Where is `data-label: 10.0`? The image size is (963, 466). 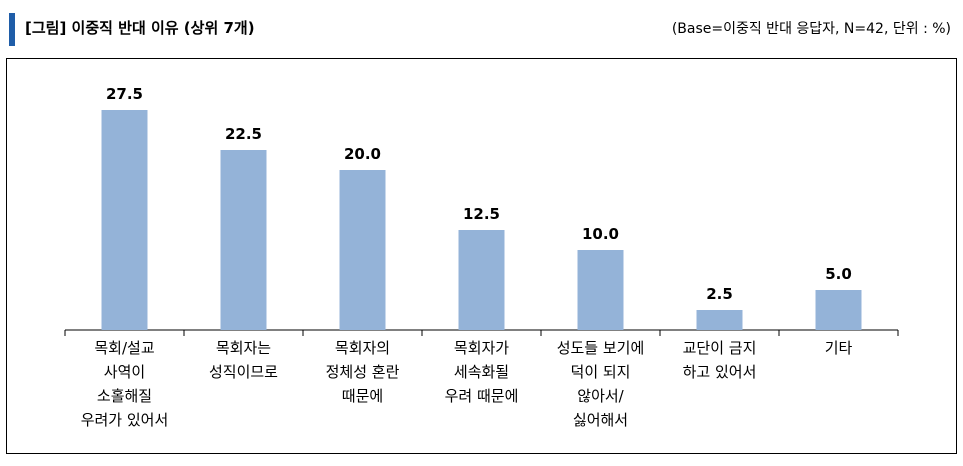
data-label: 10.0 is located at coordinates (600, 234).